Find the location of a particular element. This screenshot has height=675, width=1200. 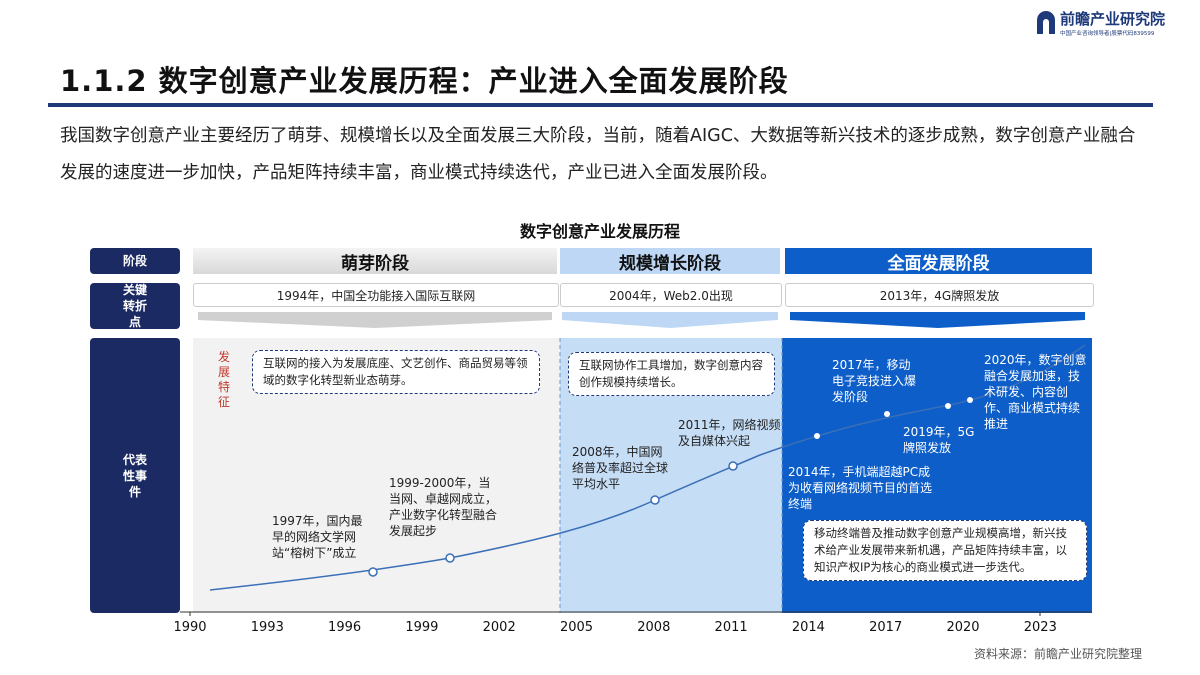

event-text: 1997年，国内最早的网络文学网站“榕树下”成立 is located at coordinates (317, 537).